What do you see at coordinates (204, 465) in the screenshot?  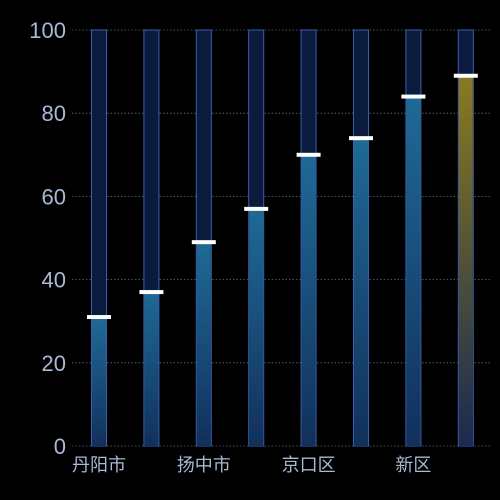 I see `x-tick-label-2: 扬中市` at bounding box center [204, 465].